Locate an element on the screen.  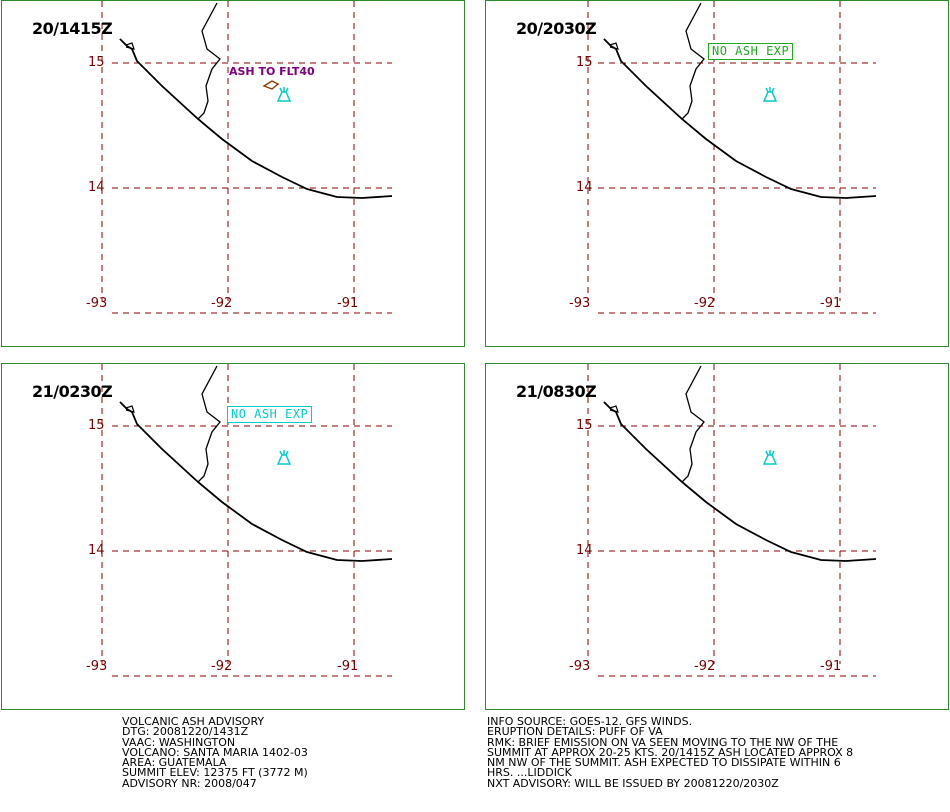
advisory-line: VOLCANO: SANTA MARIA 1402-03 is located at coordinates (215, 752).